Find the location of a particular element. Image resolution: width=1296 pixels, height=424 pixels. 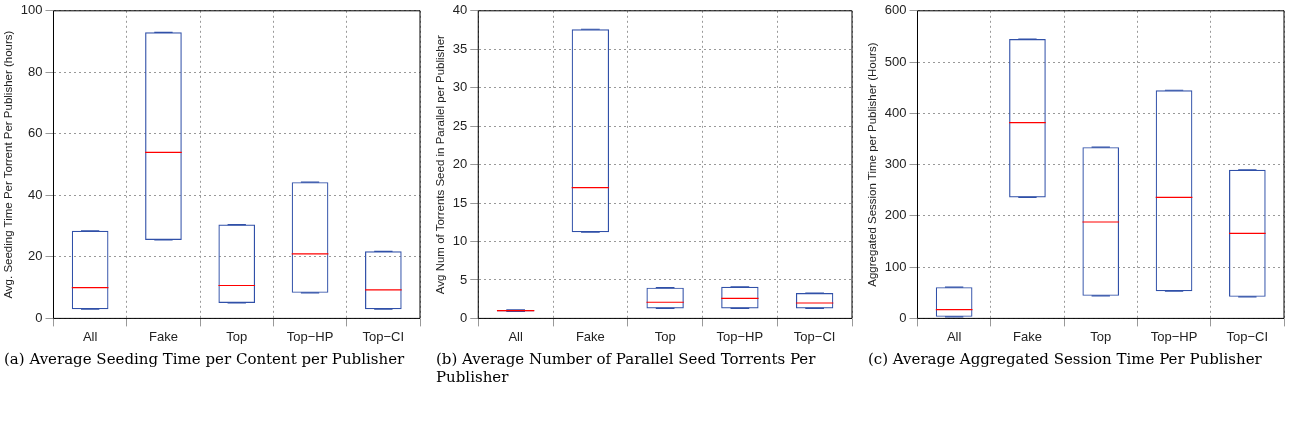

y-tick-label: 500 is located at coordinates (895, 61).